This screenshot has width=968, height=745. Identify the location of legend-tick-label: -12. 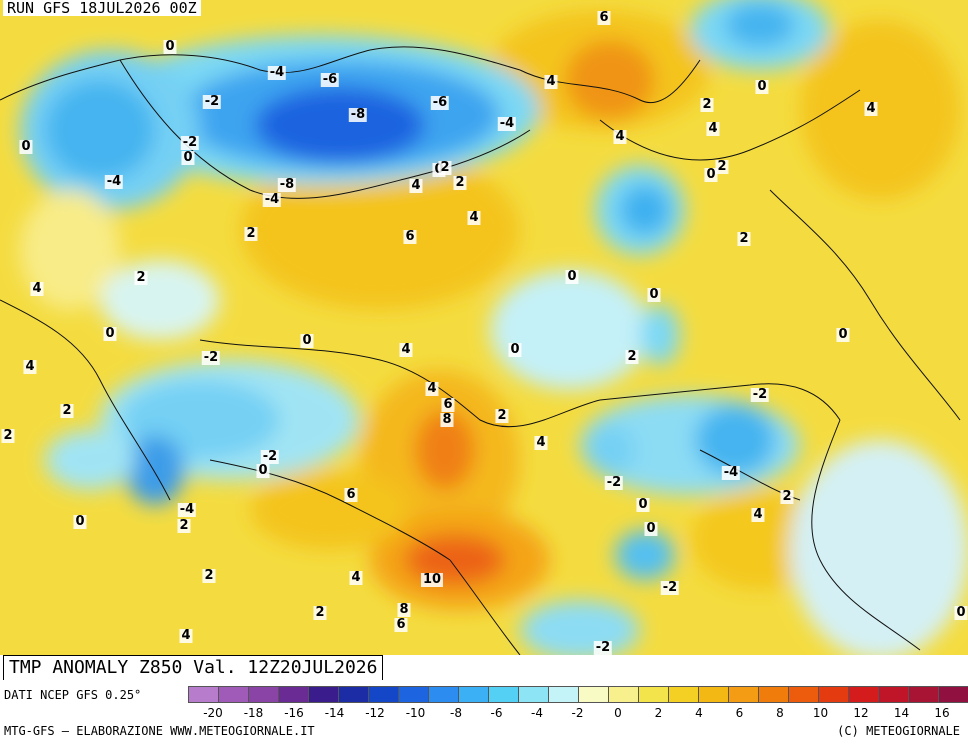
(375, 713).